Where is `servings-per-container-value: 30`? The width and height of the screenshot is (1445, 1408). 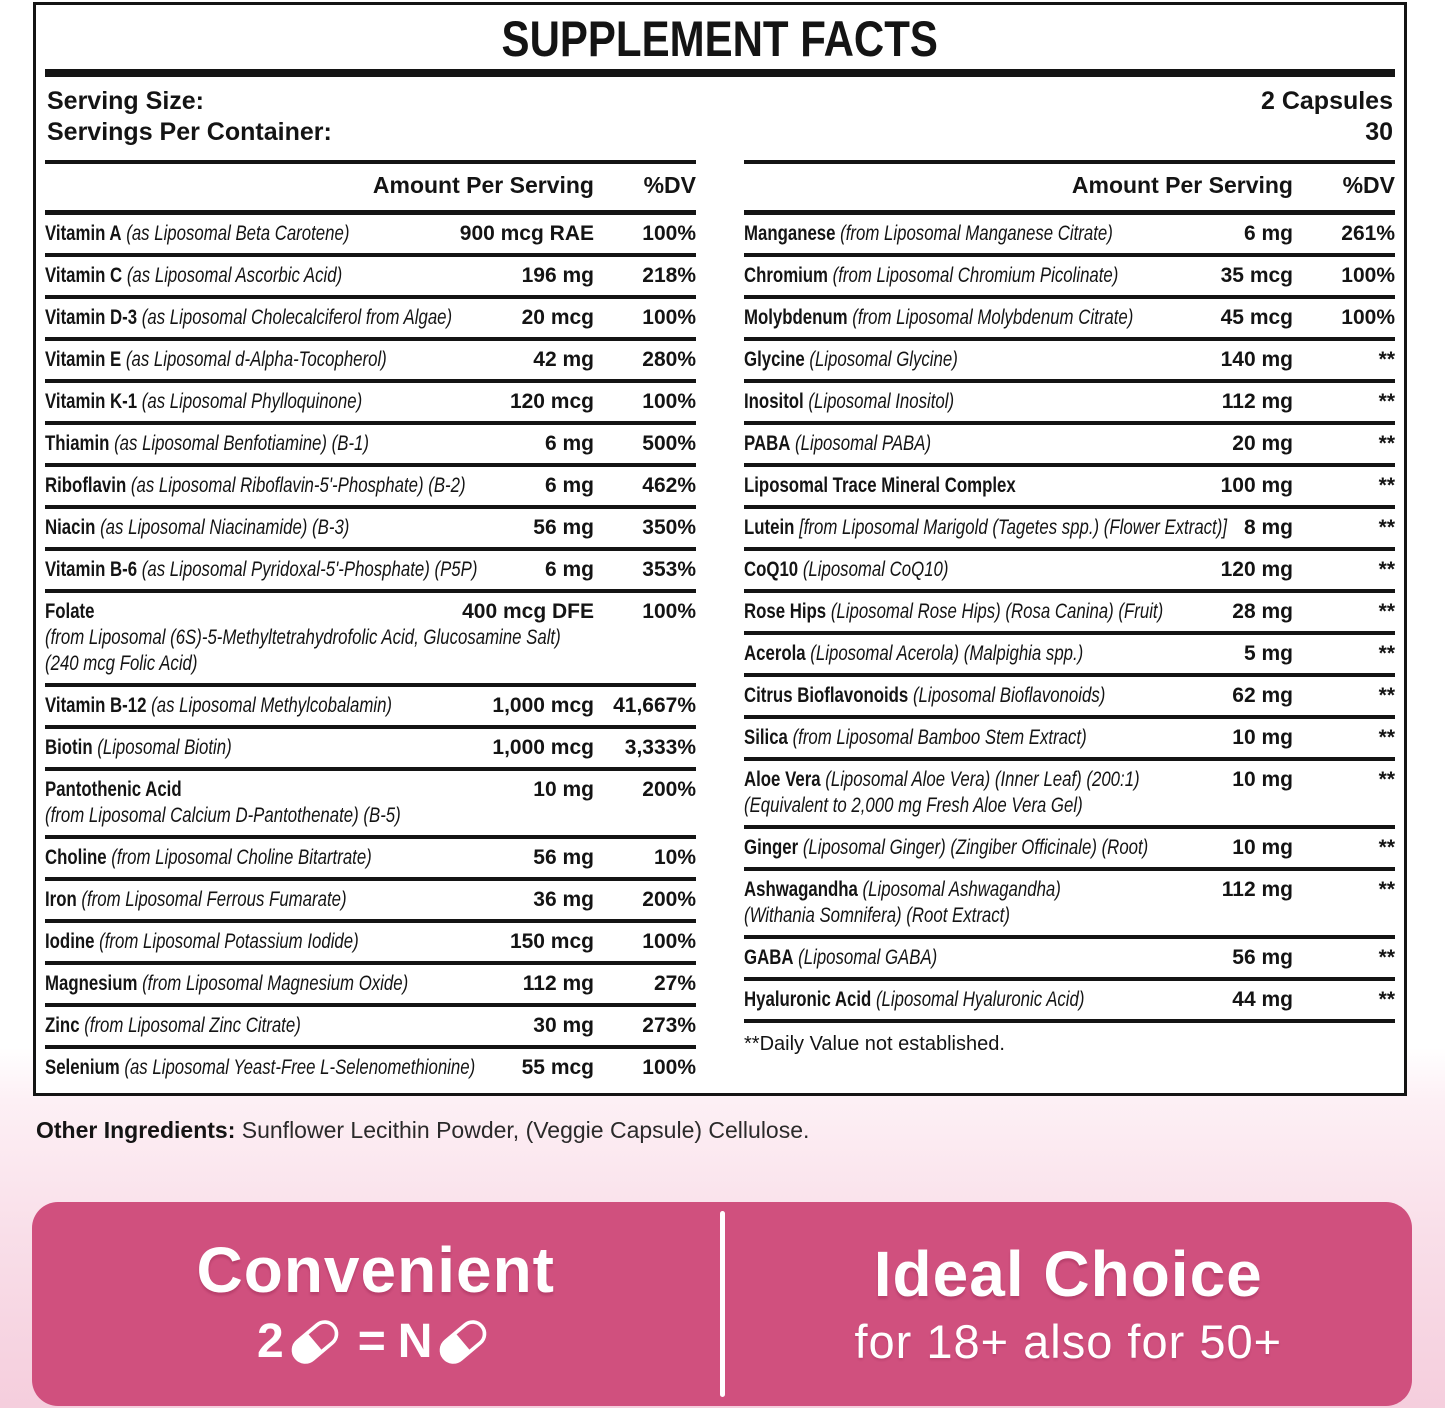 servings-per-container-value: 30 is located at coordinates (1379, 132).